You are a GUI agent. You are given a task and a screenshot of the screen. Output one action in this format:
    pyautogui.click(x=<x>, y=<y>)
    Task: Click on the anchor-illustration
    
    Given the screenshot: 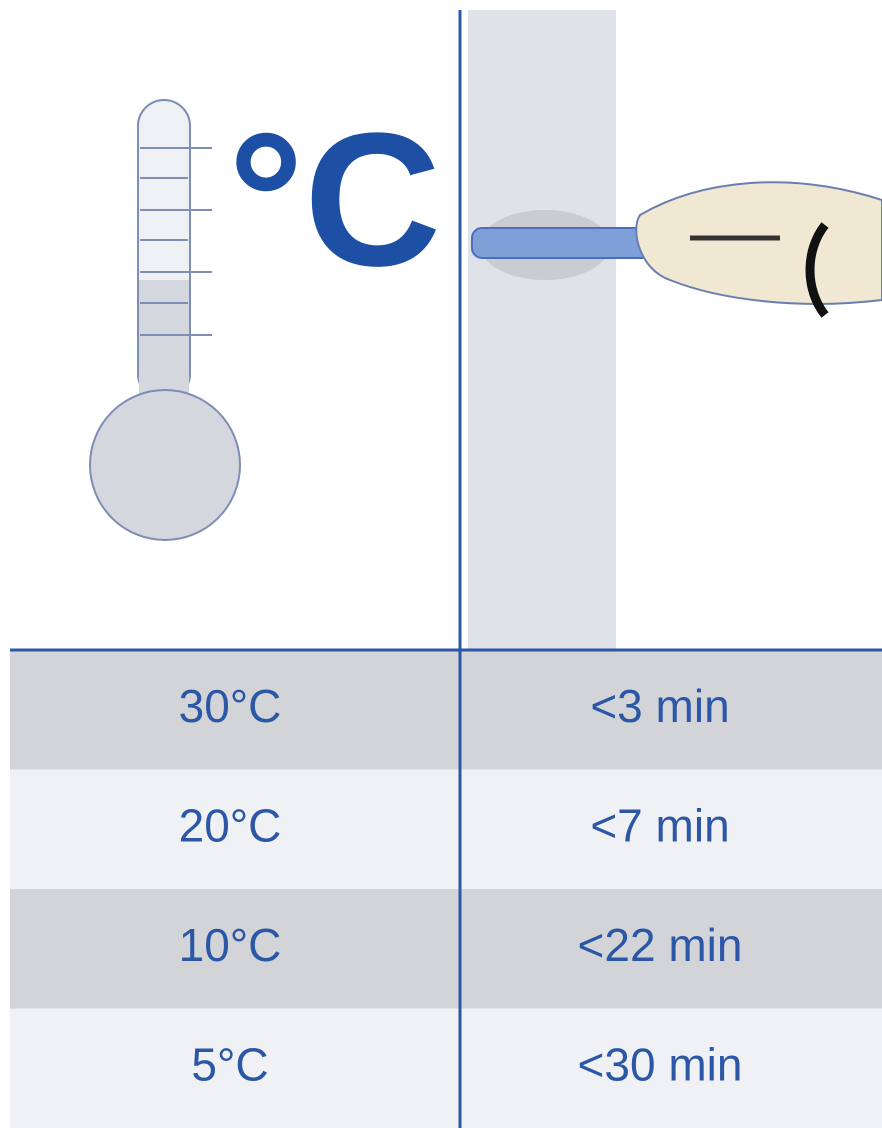 What is the action you would take?
    pyautogui.click(x=676, y=249)
    